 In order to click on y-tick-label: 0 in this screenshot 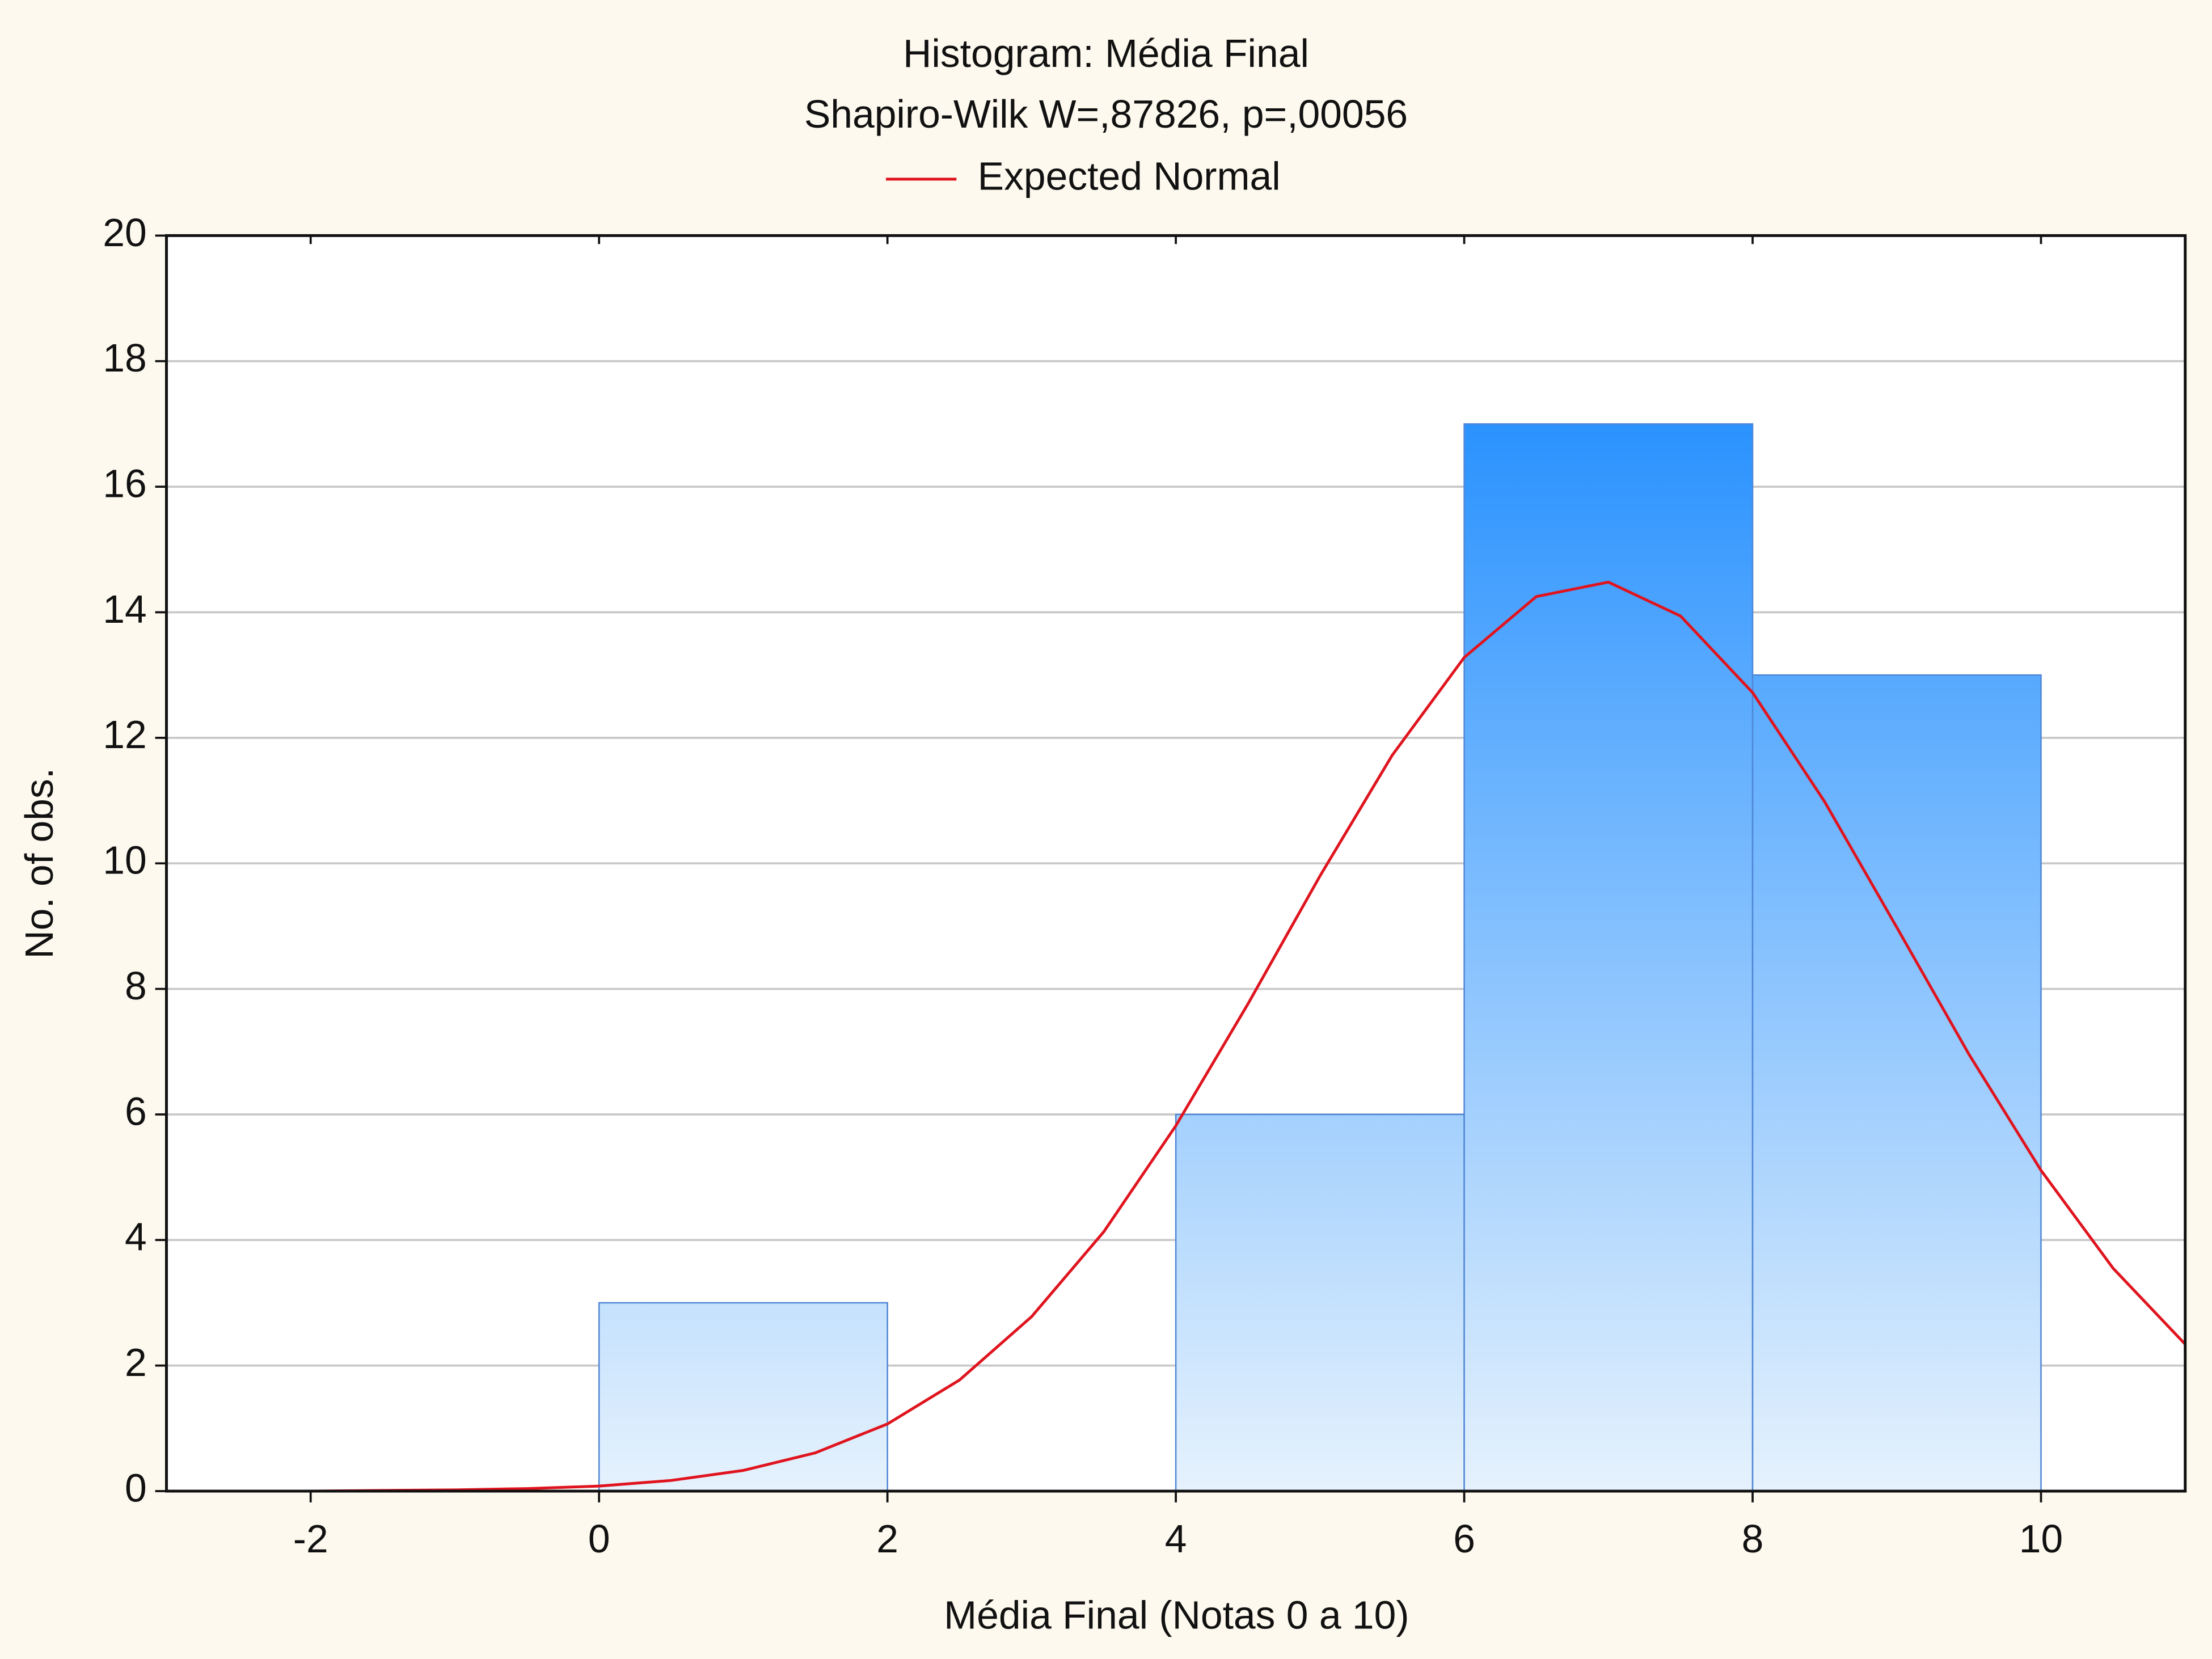, I will do `click(136, 1488)`.